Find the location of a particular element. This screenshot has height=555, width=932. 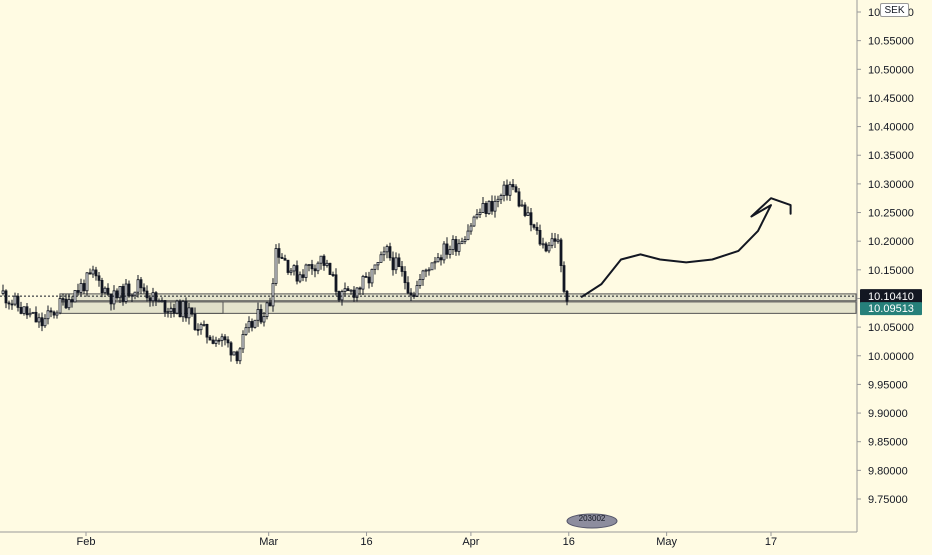

price-tick-label: 10.45000 is located at coordinates (891, 99).